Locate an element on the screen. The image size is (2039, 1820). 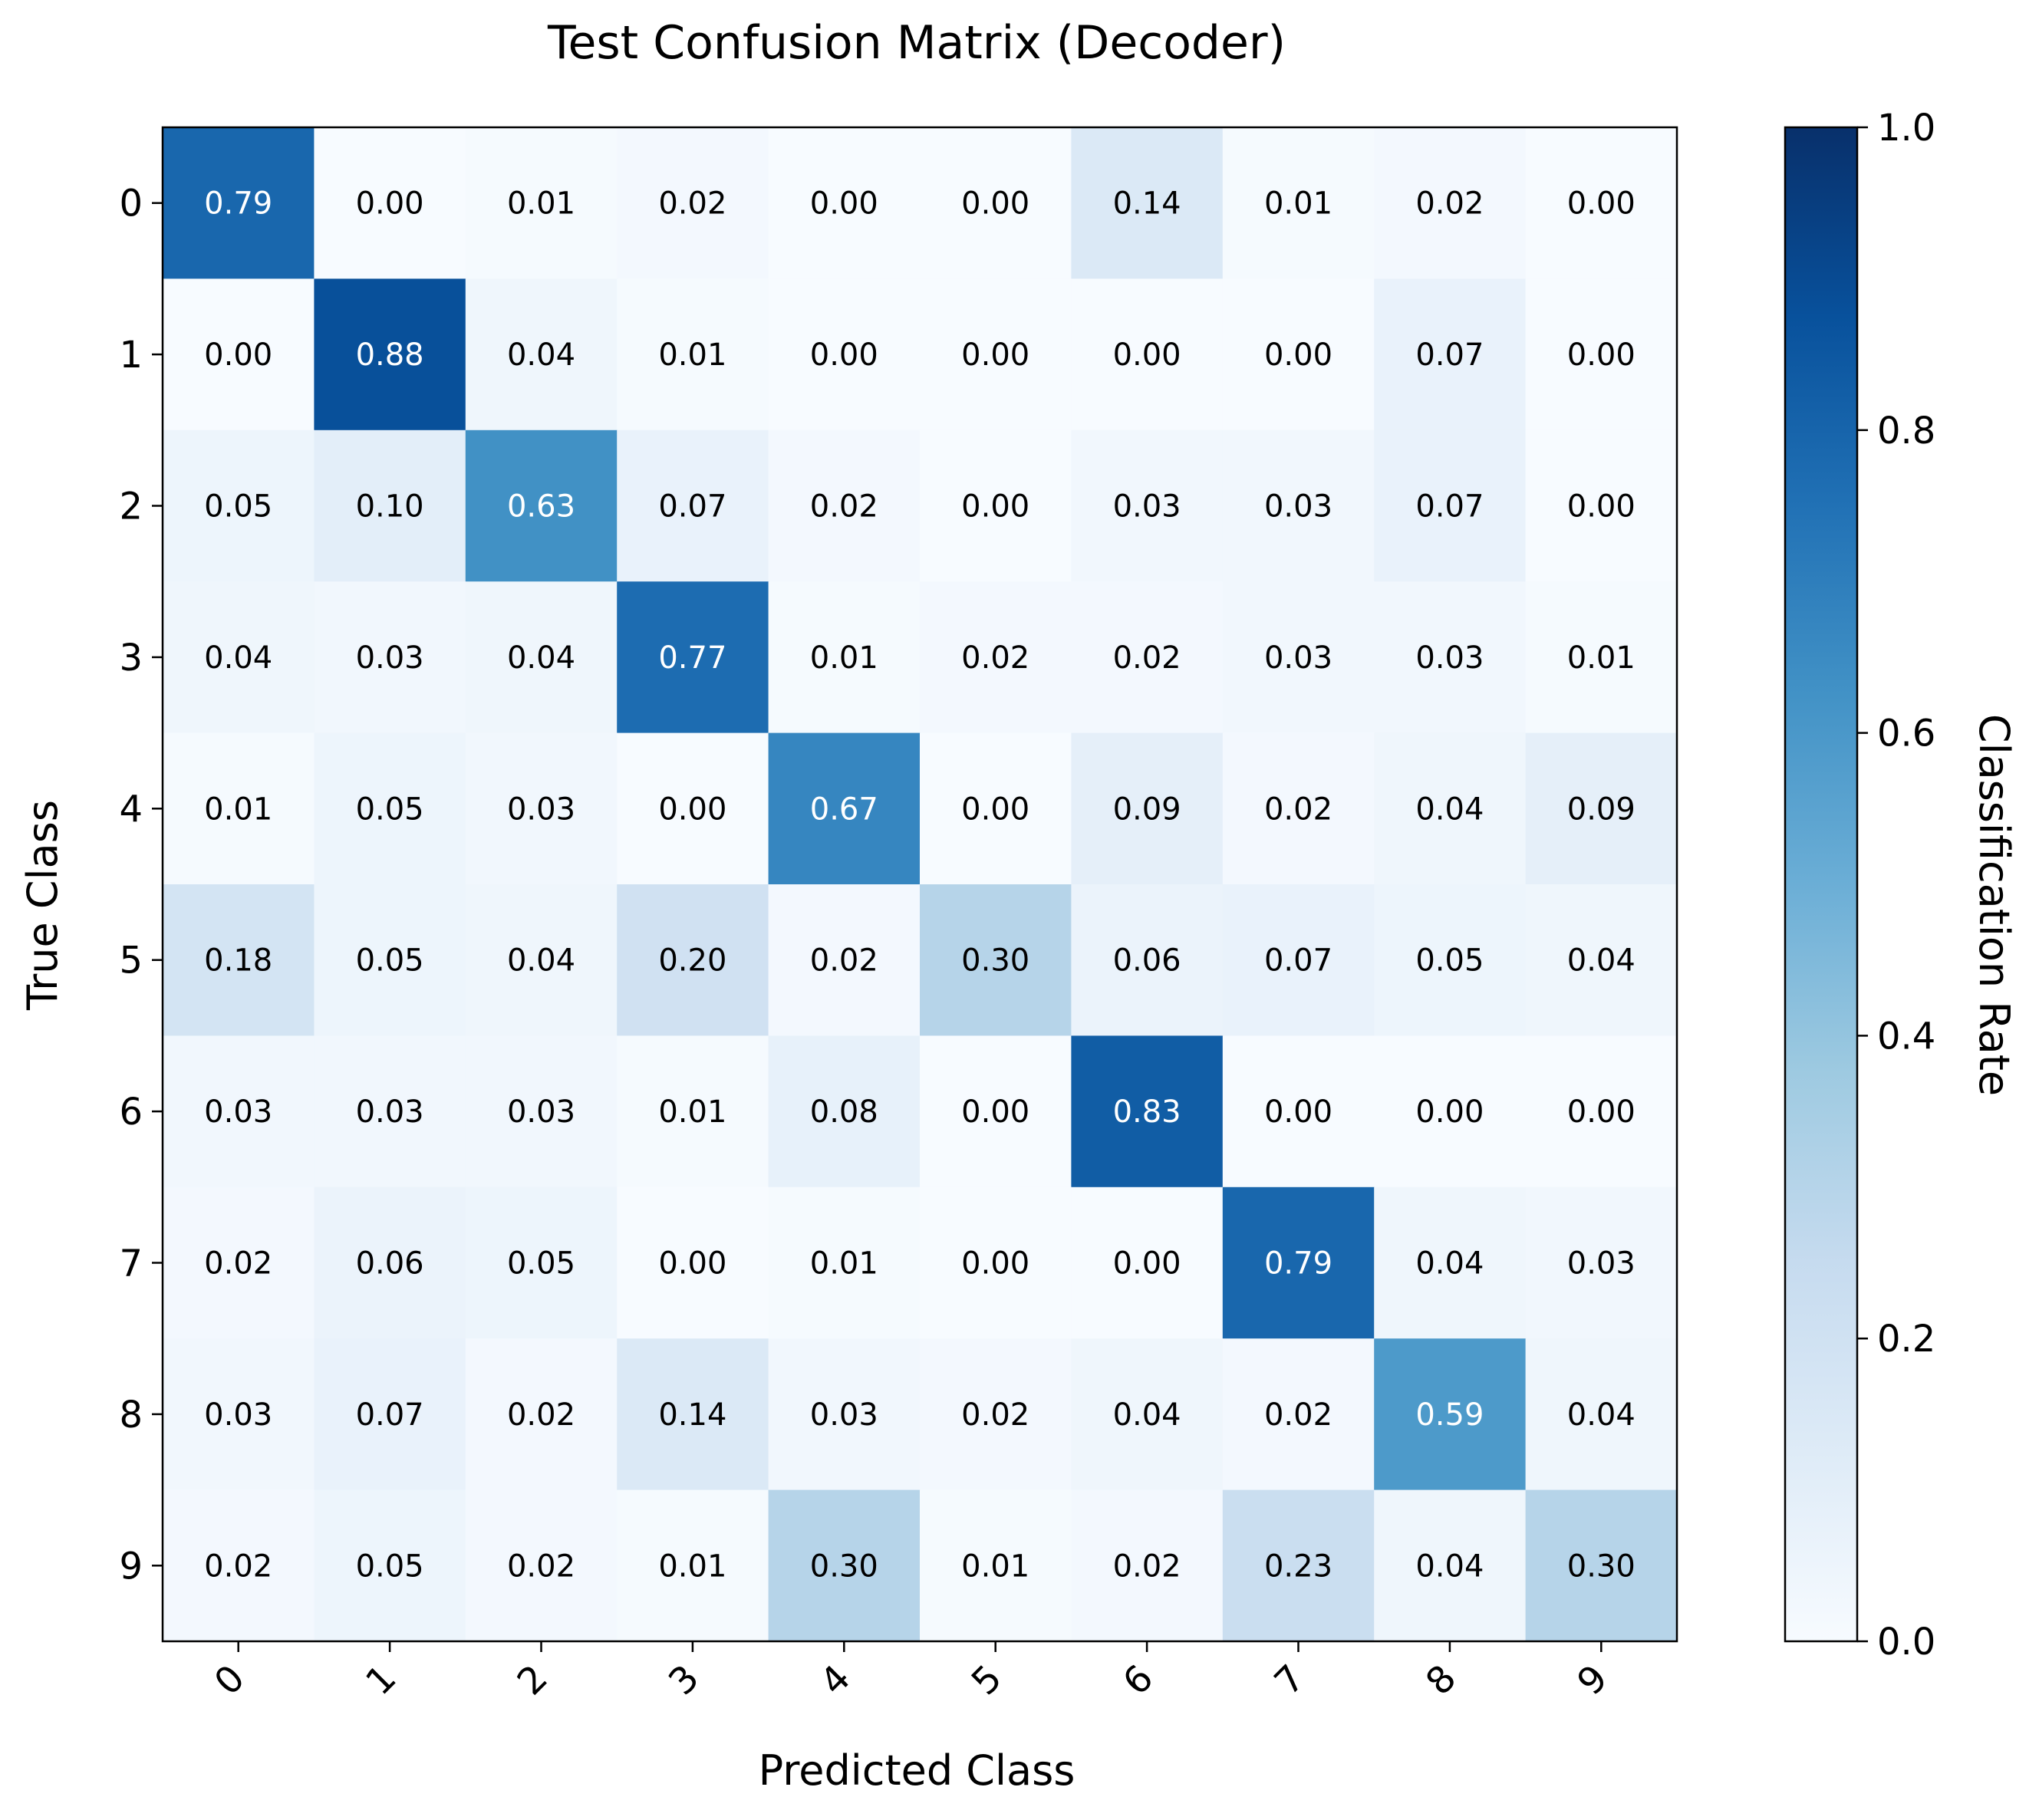
heatmap-cell-r8-c0 is located at coordinates (239, 1415).